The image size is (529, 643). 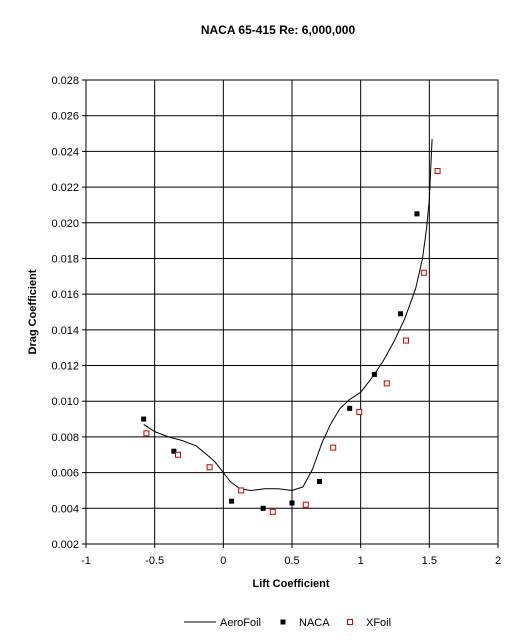 I want to click on legend-aerofoil-label: AeroFoil, so click(x=240, y=623).